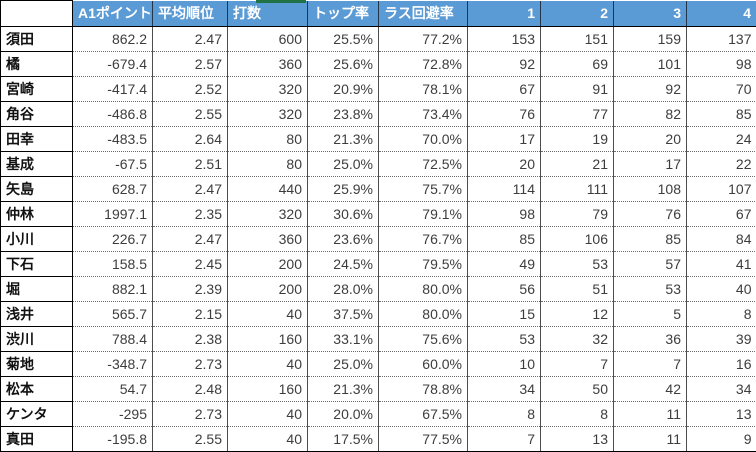 Image resolution: width=756 pixels, height=452 pixels. What do you see at coordinates (267, 189) in the screenshot?
I see `data-cell: 440` at bounding box center [267, 189].